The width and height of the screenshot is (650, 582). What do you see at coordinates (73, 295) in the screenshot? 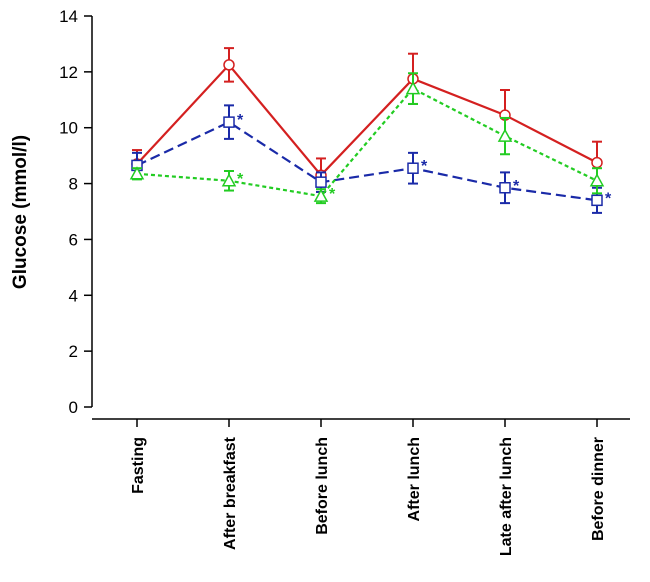
I see `y-tick-label: 4` at bounding box center [73, 295].